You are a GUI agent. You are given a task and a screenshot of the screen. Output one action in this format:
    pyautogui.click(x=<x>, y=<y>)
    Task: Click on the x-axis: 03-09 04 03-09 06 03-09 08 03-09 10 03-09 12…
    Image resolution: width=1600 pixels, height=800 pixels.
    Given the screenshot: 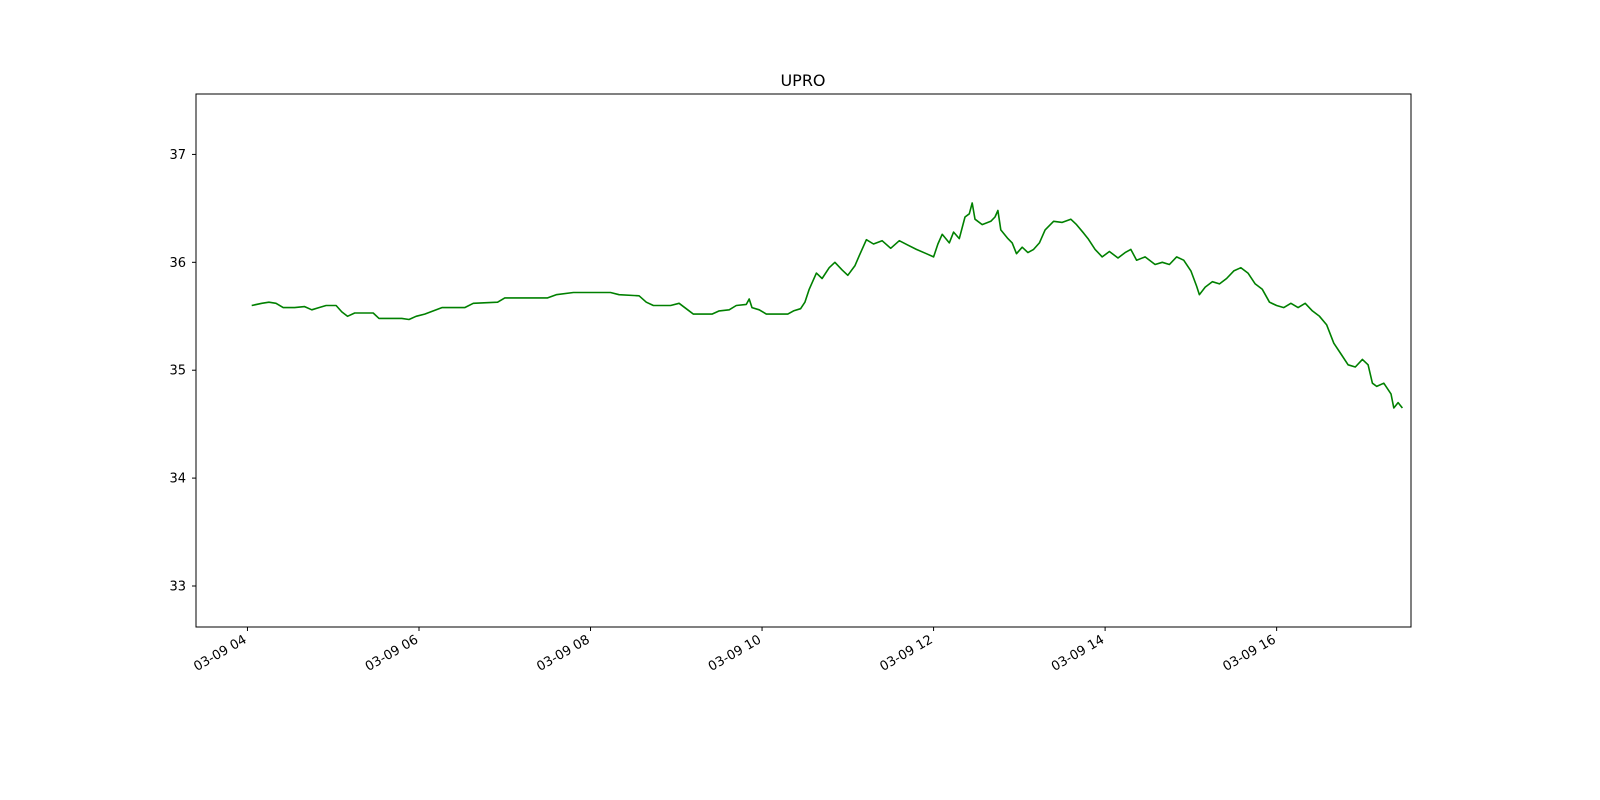 What is the action you would take?
    pyautogui.click(x=735, y=651)
    